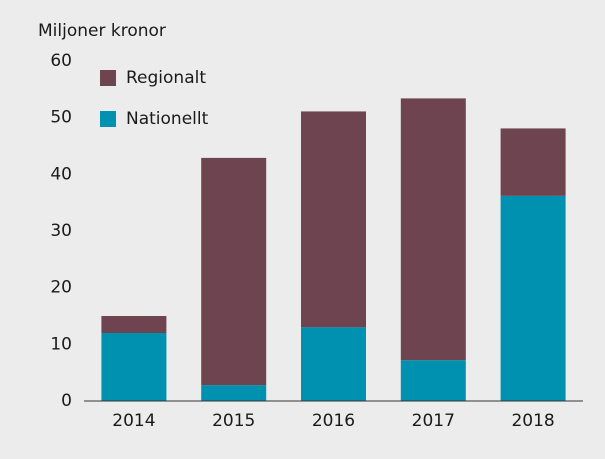 The height and width of the screenshot is (459, 605). What do you see at coordinates (61, 174) in the screenshot?
I see `y-tick-label: 40` at bounding box center [61, 174].